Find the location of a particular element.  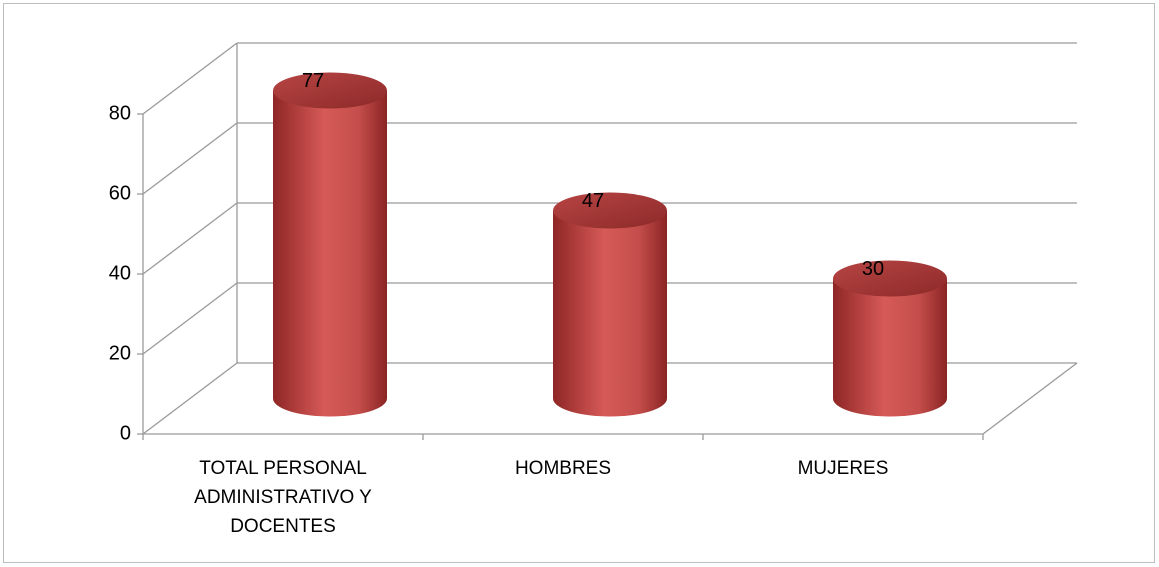

floor-right-edge is located at coordinates (1030, 398).